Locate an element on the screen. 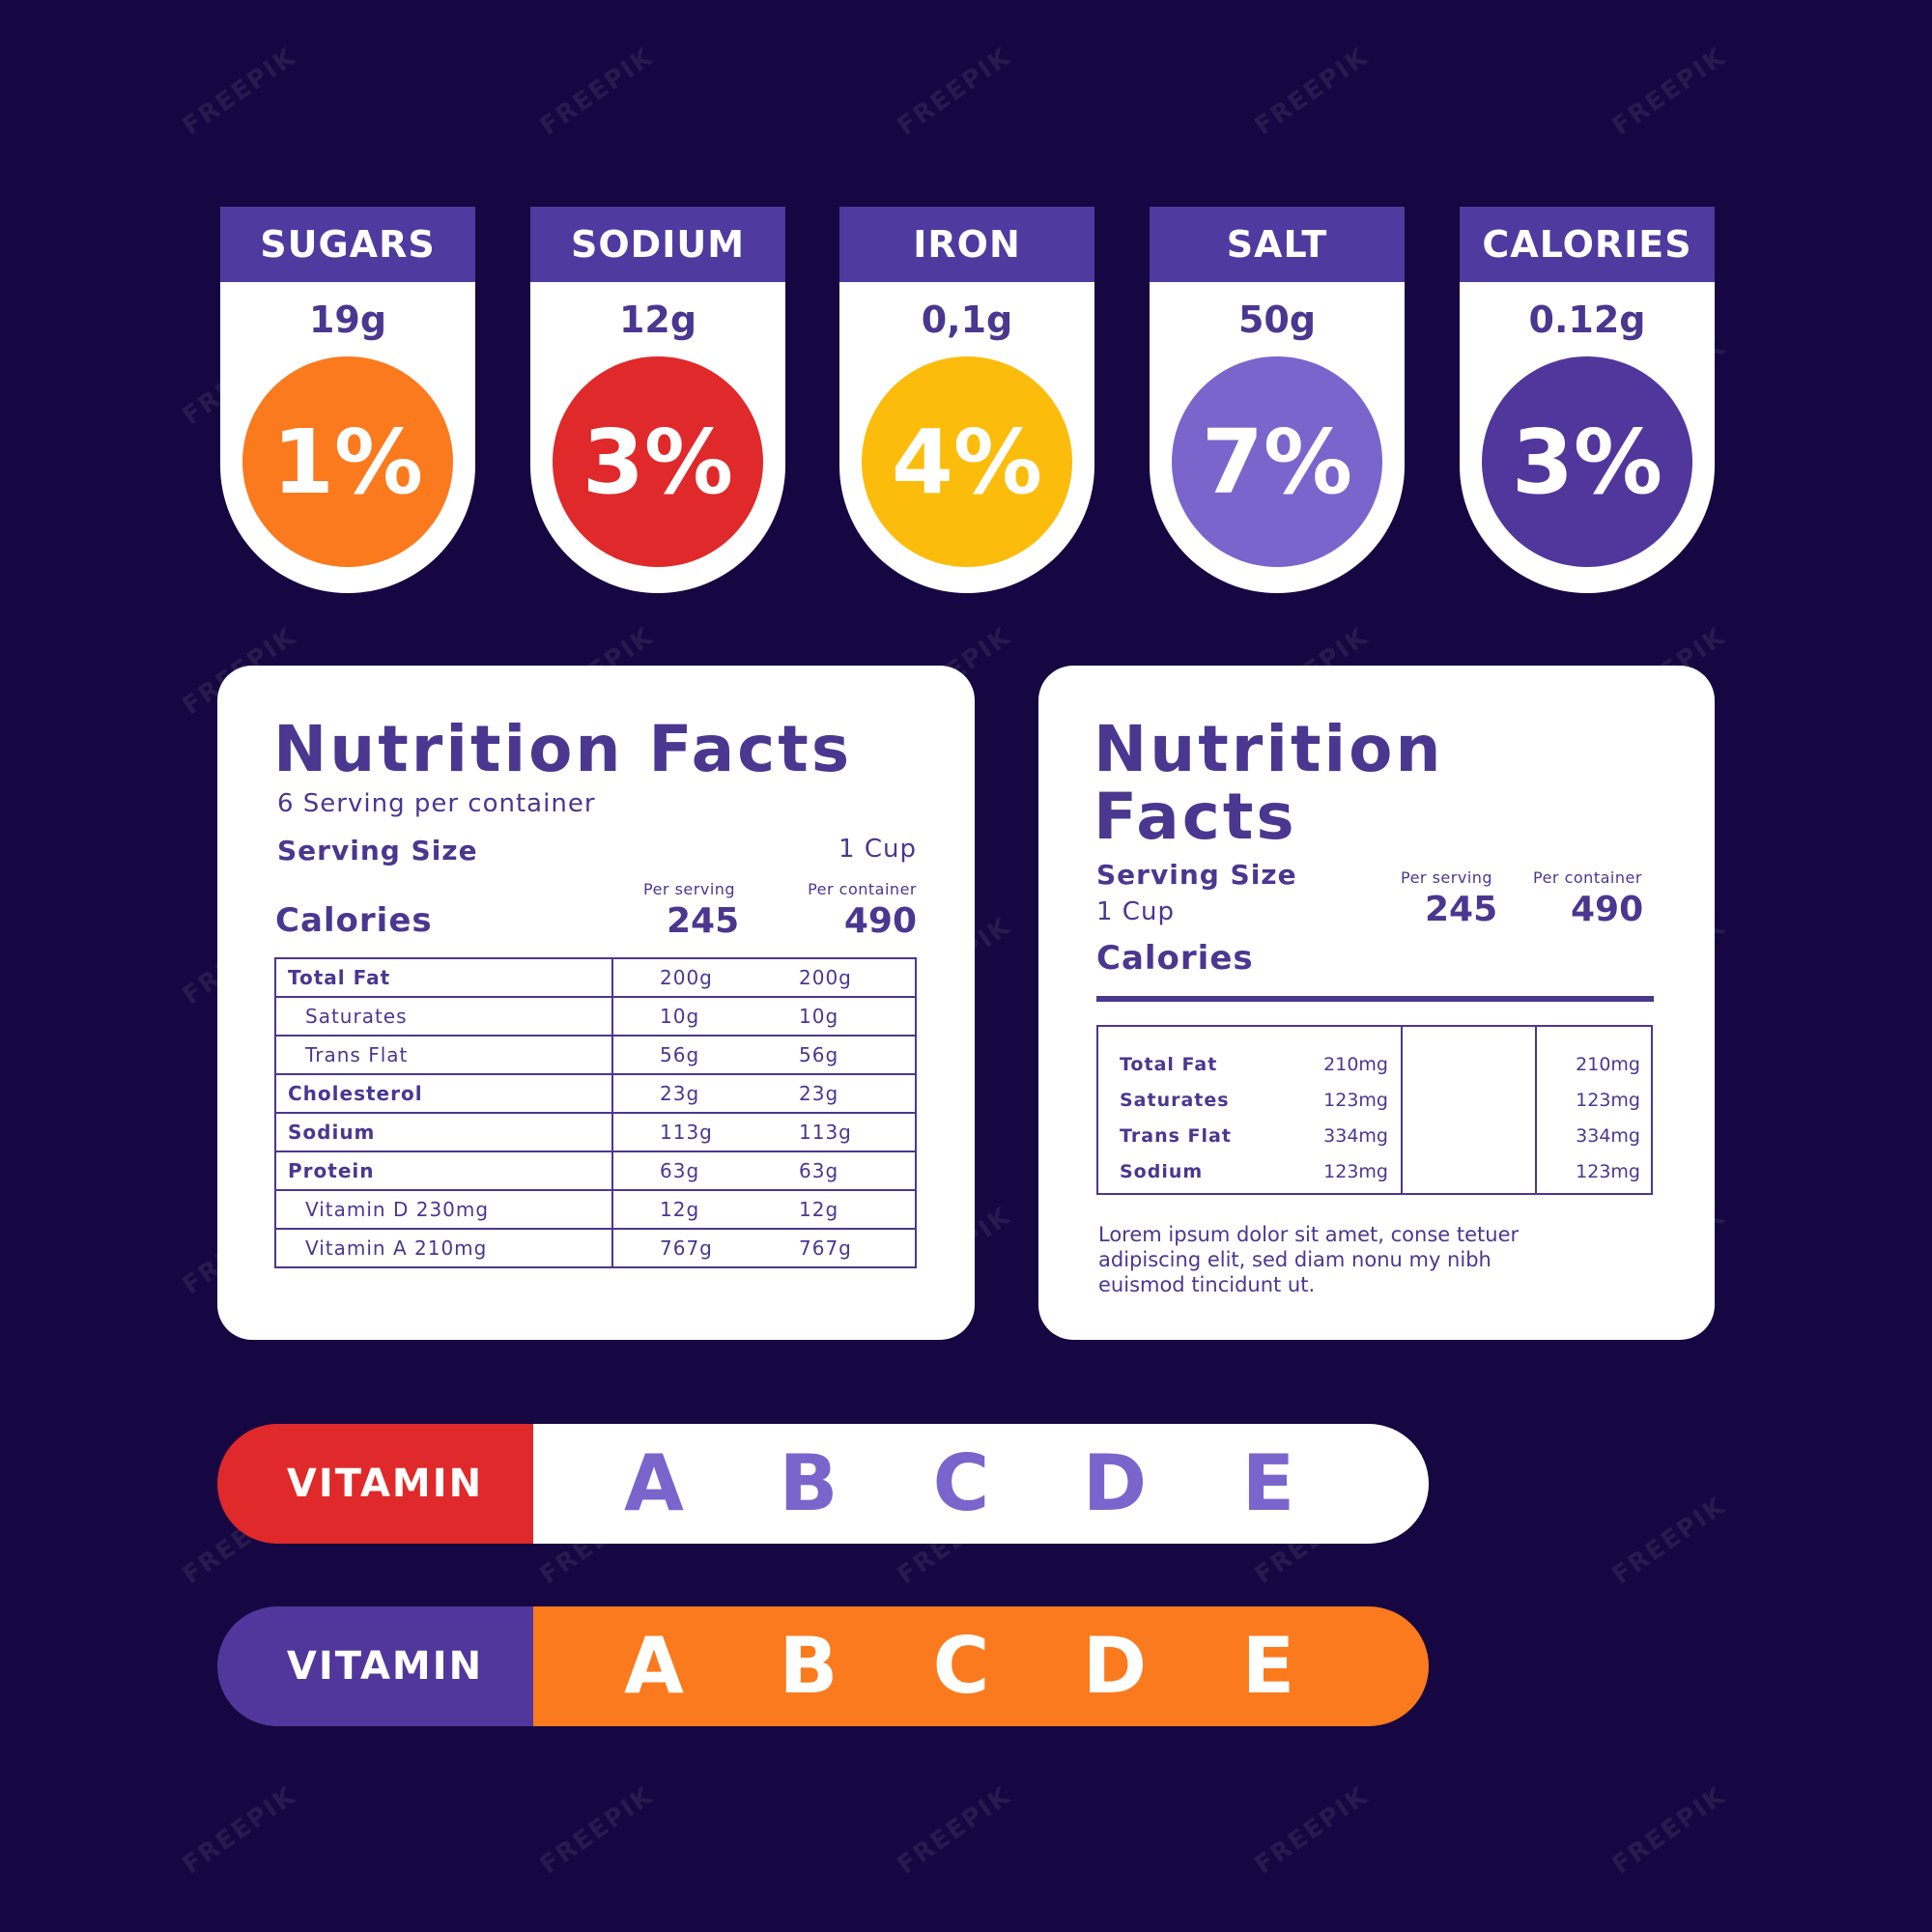 This screenshot has height=1932, width=1932. per-container-value: 56g is located at coordinates (852, 1055).